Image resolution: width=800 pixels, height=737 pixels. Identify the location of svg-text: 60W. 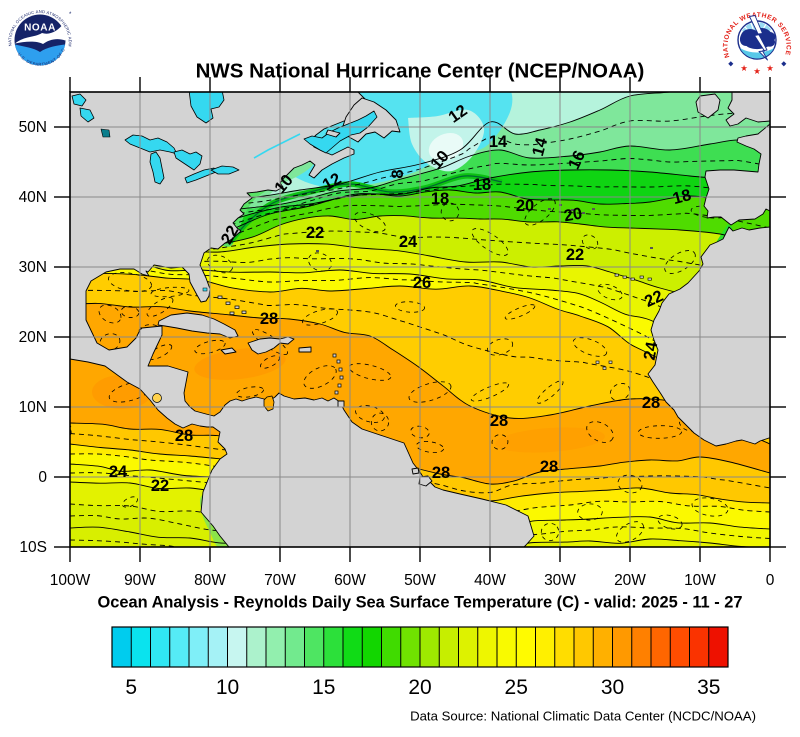
(350, 580).